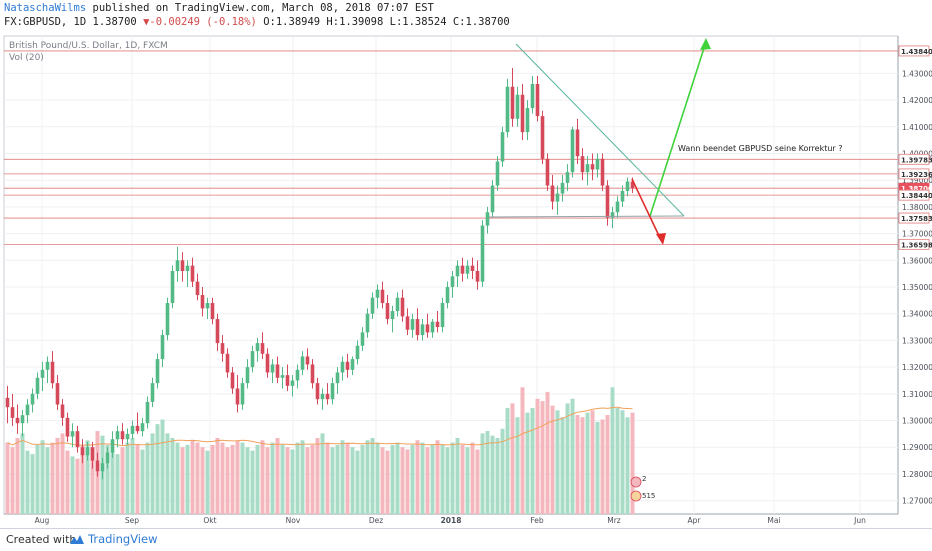  Describe the element at coordinates (113, 539) in the screenshot. I see `tradingview-link: TradingView` at that location.